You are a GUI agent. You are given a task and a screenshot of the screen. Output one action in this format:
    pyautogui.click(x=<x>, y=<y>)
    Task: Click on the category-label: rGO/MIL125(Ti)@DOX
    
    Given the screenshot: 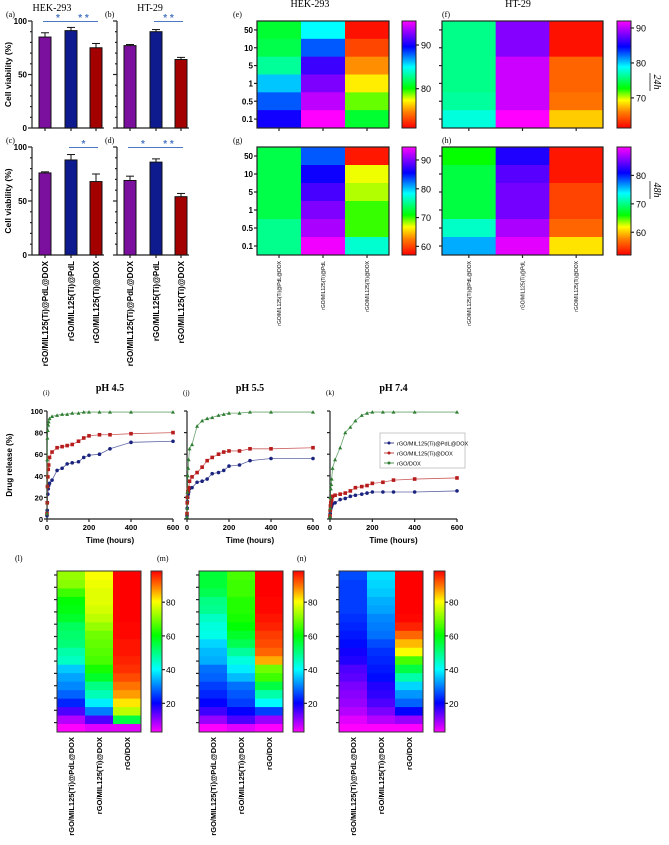 What is the action you would take?
    pyautogui.click(x=96, y=301)
    